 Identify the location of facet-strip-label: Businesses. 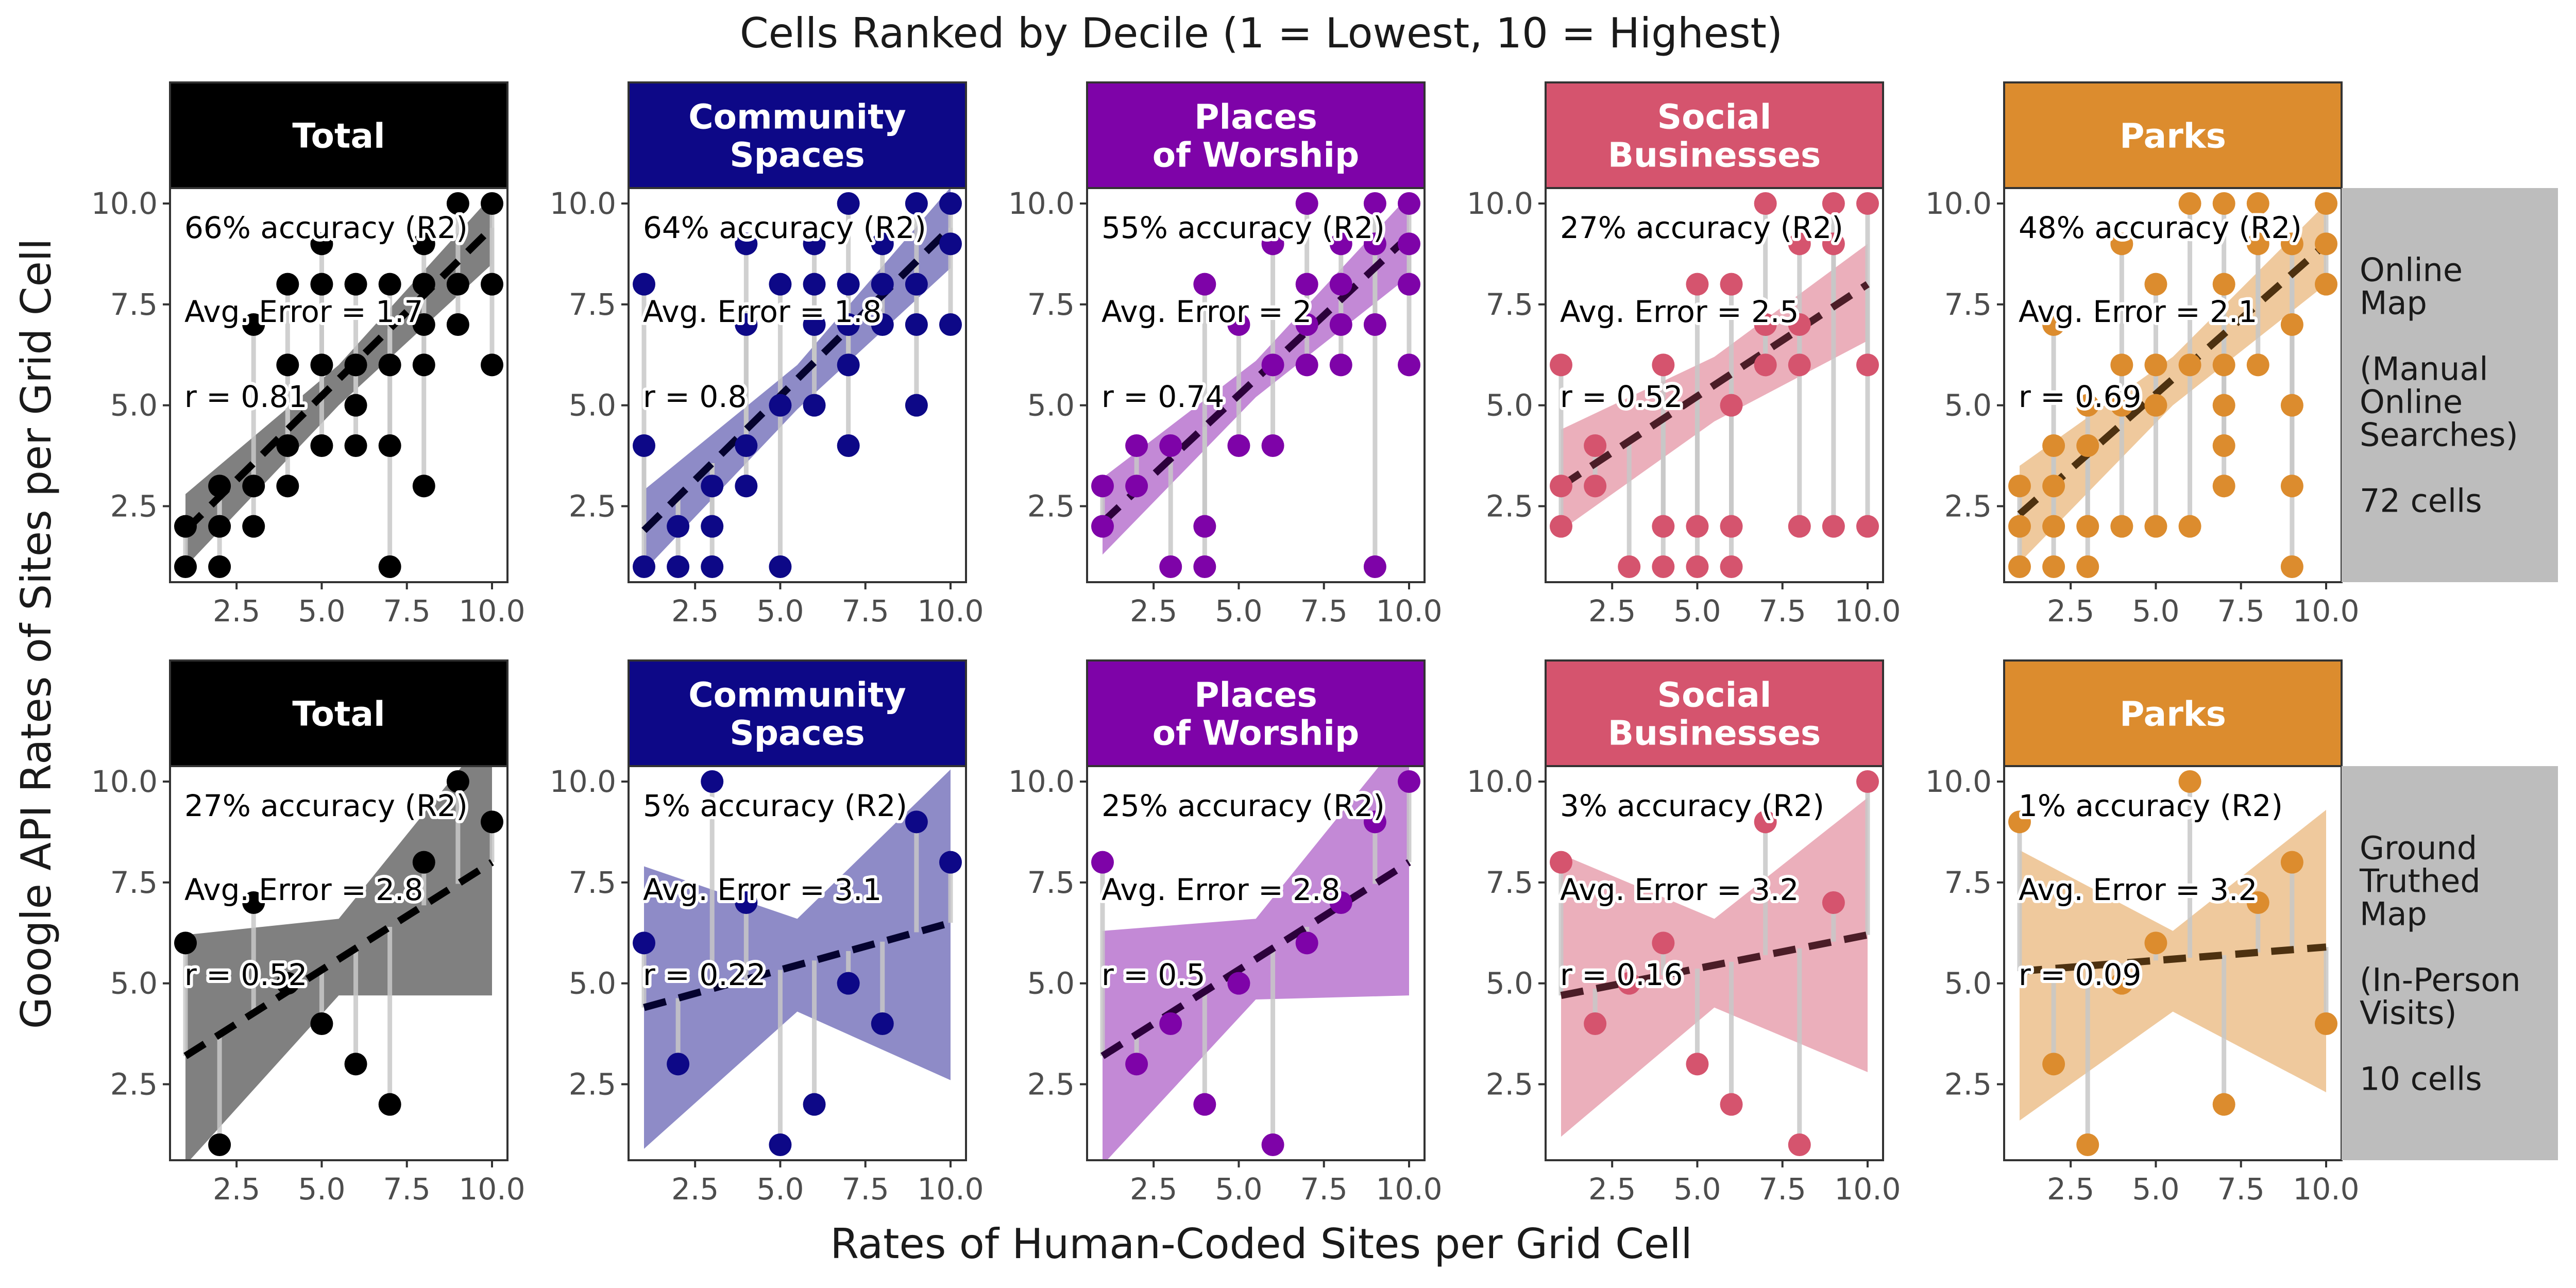
(1714, 155).